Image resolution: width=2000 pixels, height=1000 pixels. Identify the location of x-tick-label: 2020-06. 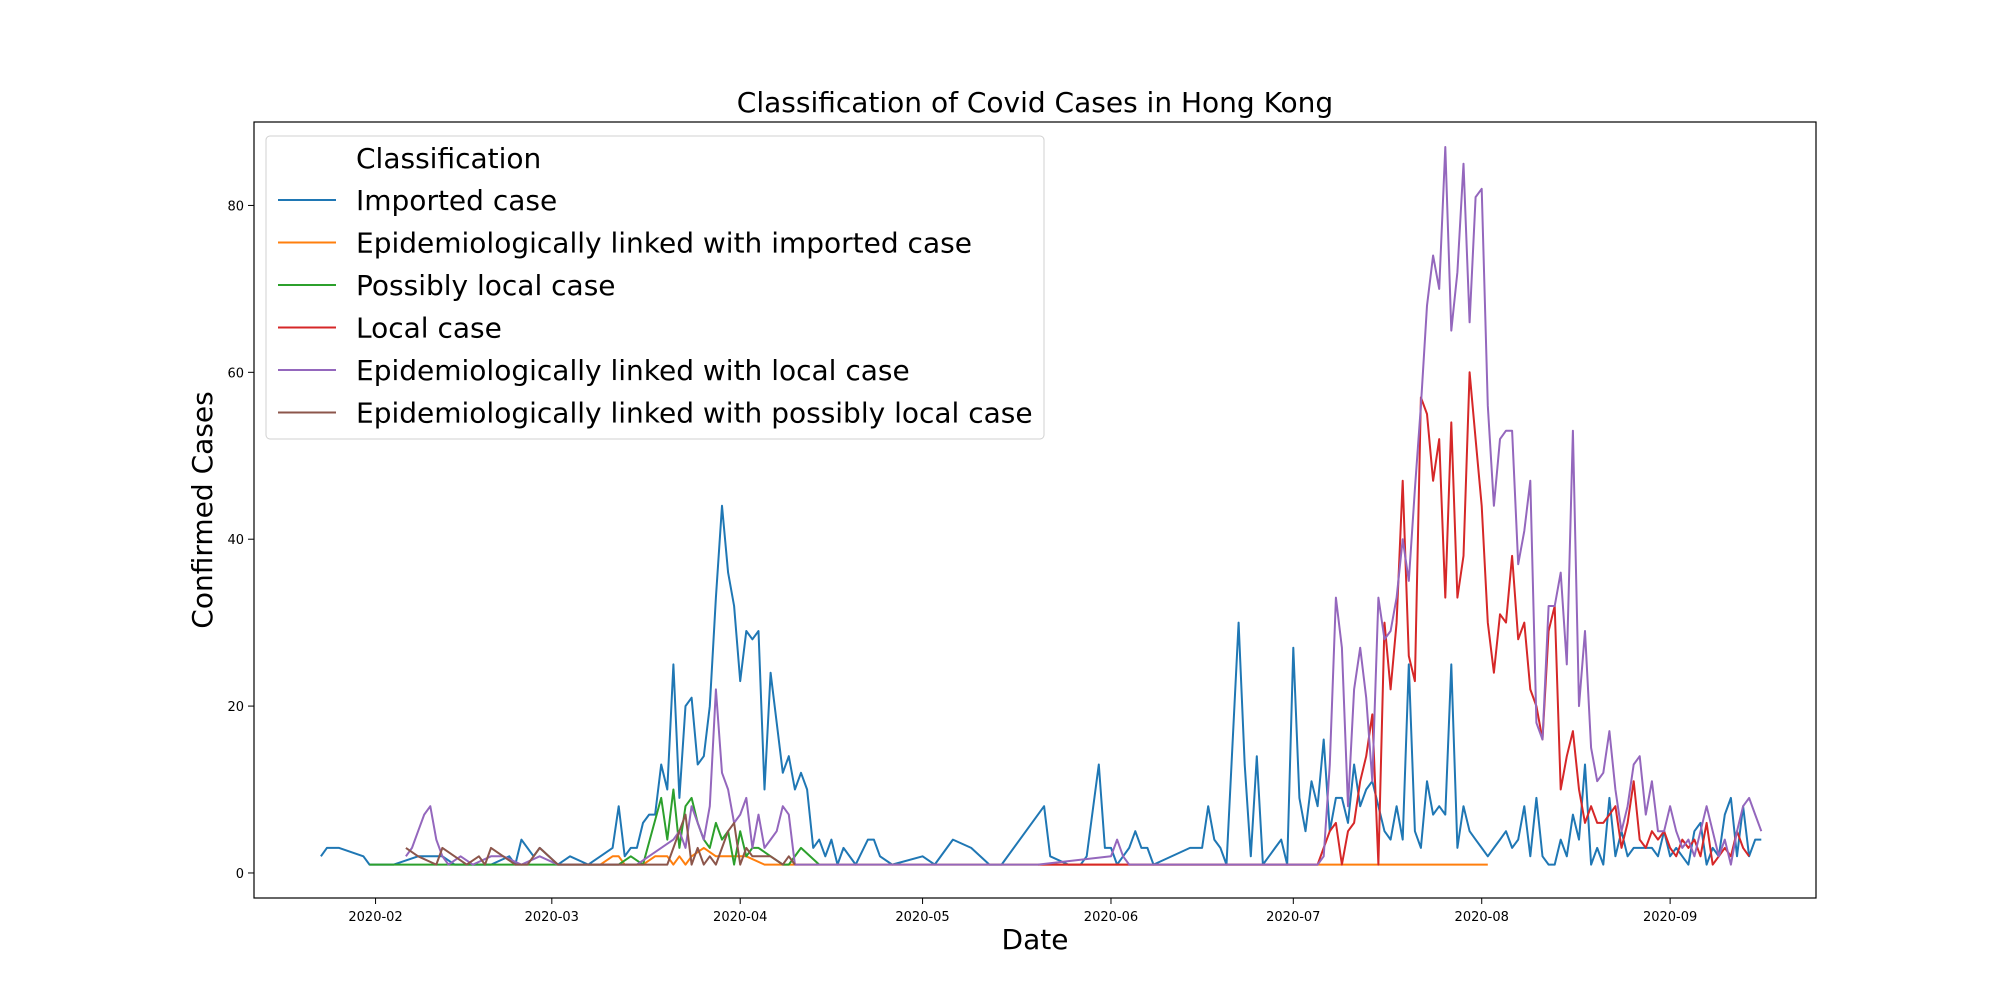
(1111, 917).